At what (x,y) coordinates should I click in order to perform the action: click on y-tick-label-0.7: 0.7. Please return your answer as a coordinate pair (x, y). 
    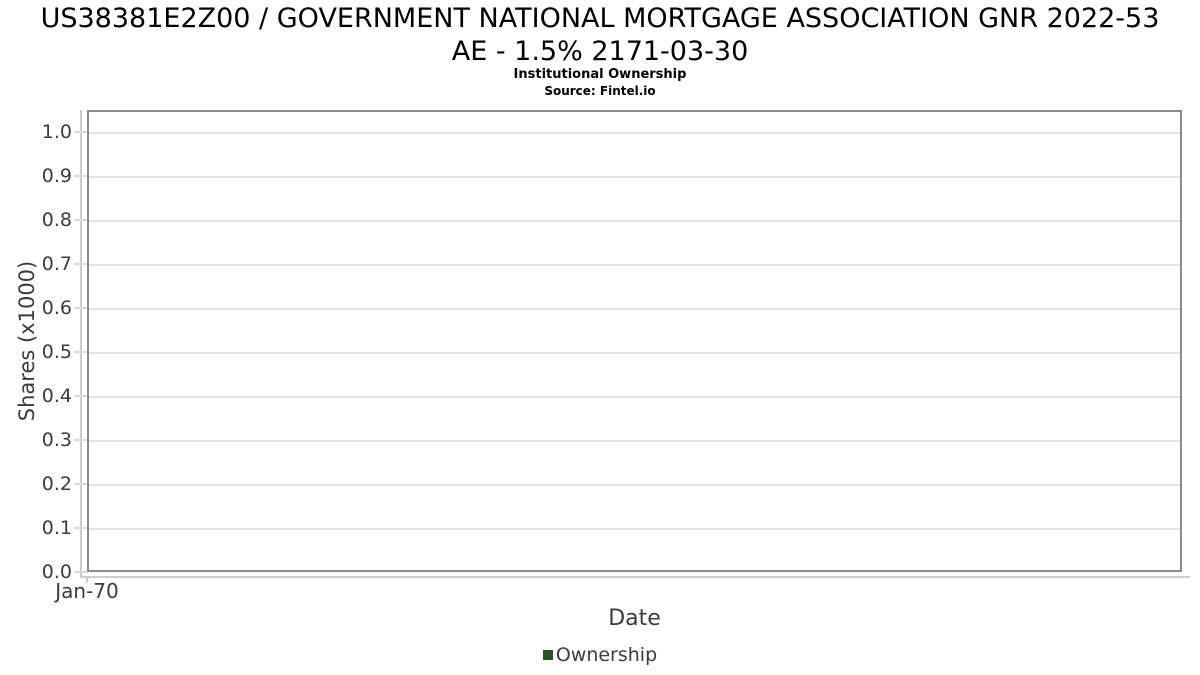
    Looking at the image, I should click on (56, 264).